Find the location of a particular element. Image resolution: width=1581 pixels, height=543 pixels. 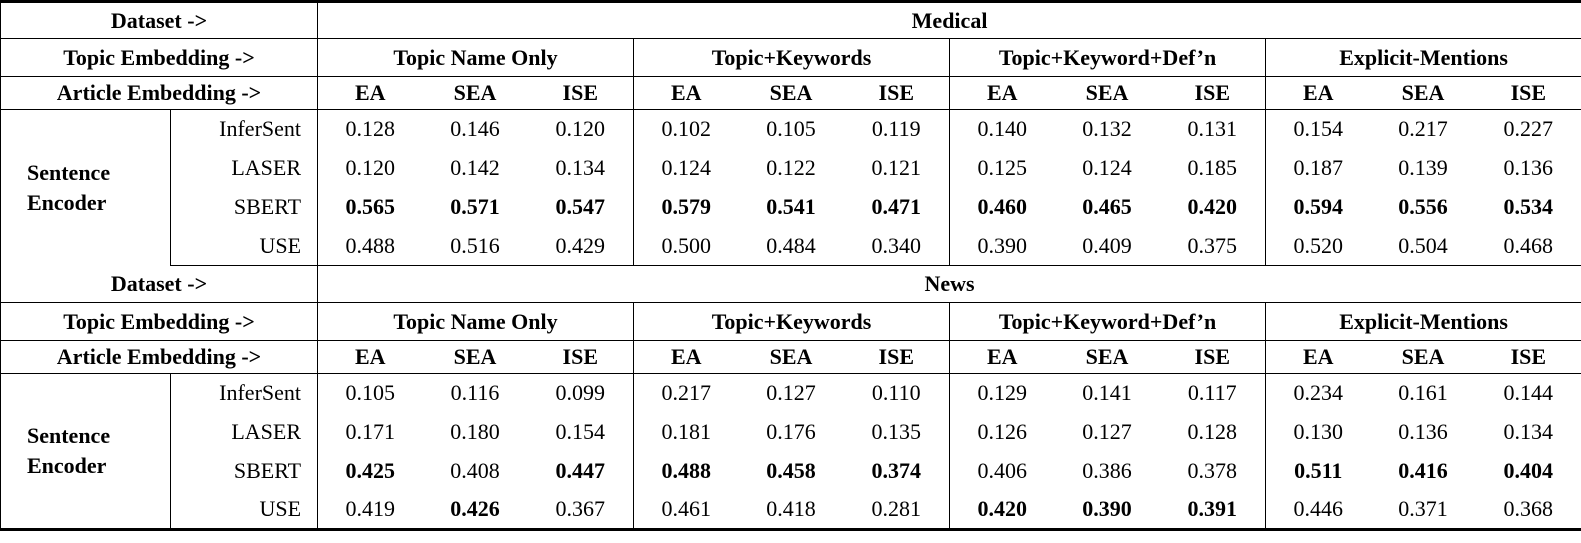

metric-value: 0.484 is located at coordinates (791, 246).